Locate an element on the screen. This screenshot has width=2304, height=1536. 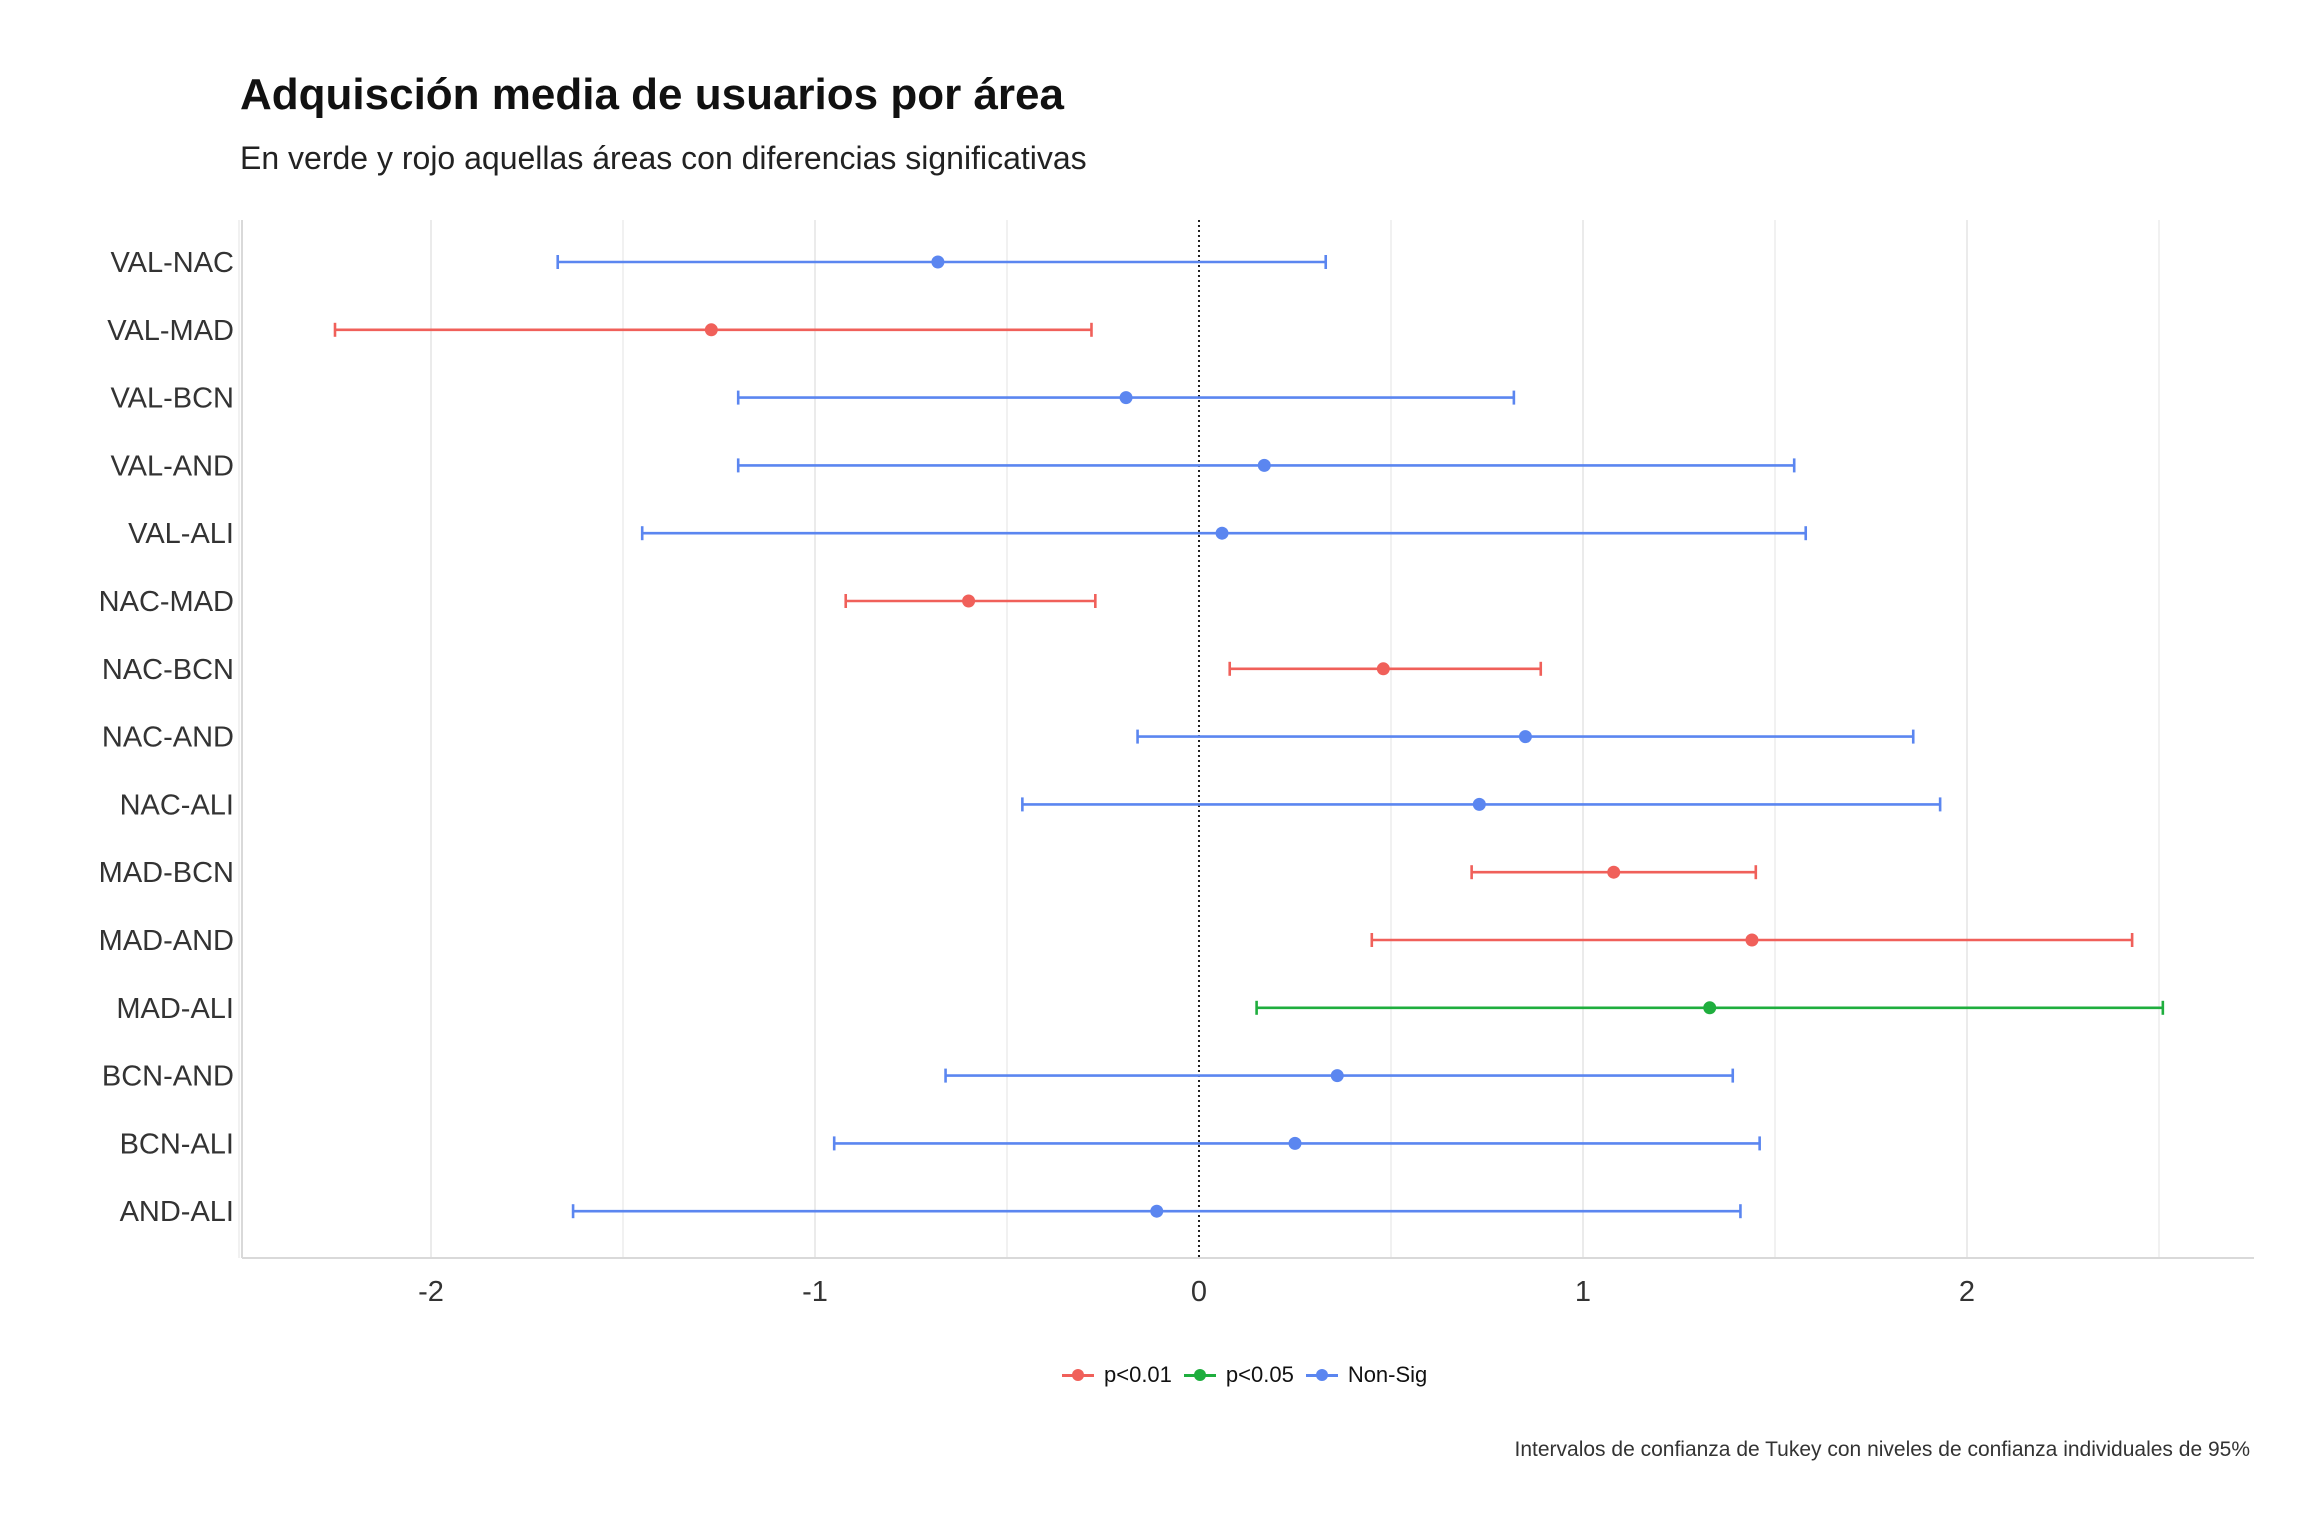
x-tick-label: 2 is located at coordinates (1967, 1292).